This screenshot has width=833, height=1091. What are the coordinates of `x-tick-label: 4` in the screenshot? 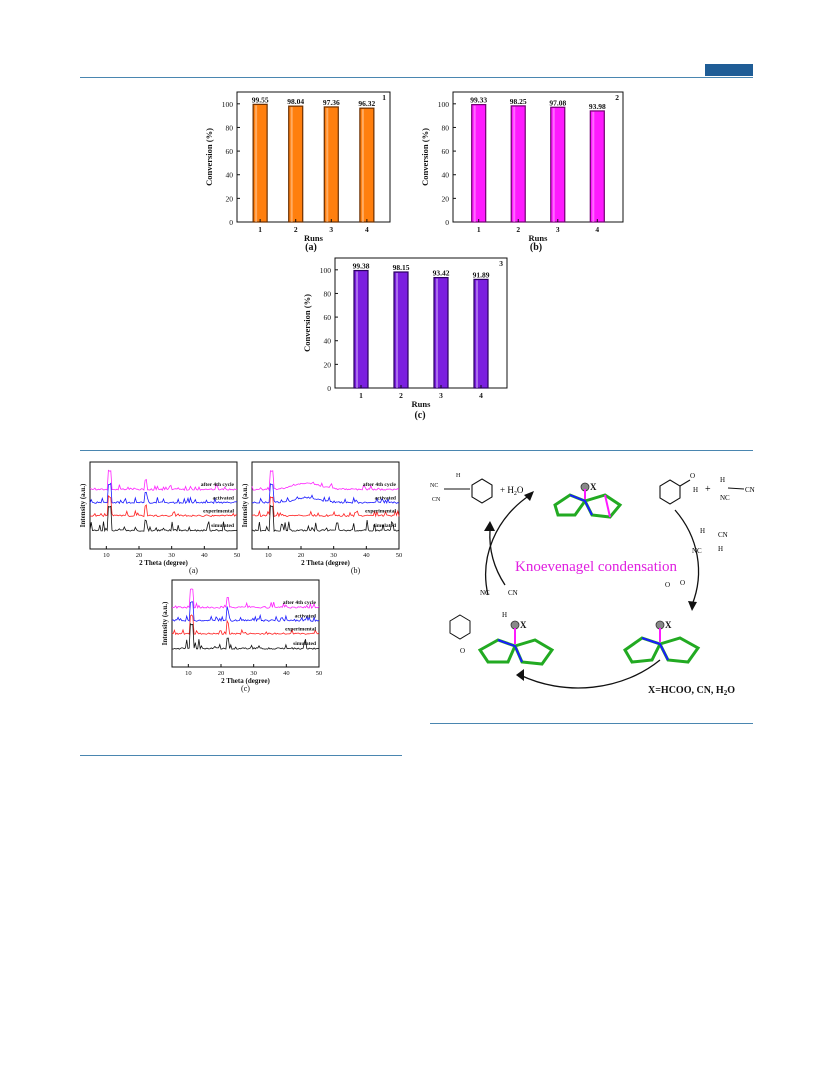 It's located at (597, 229).